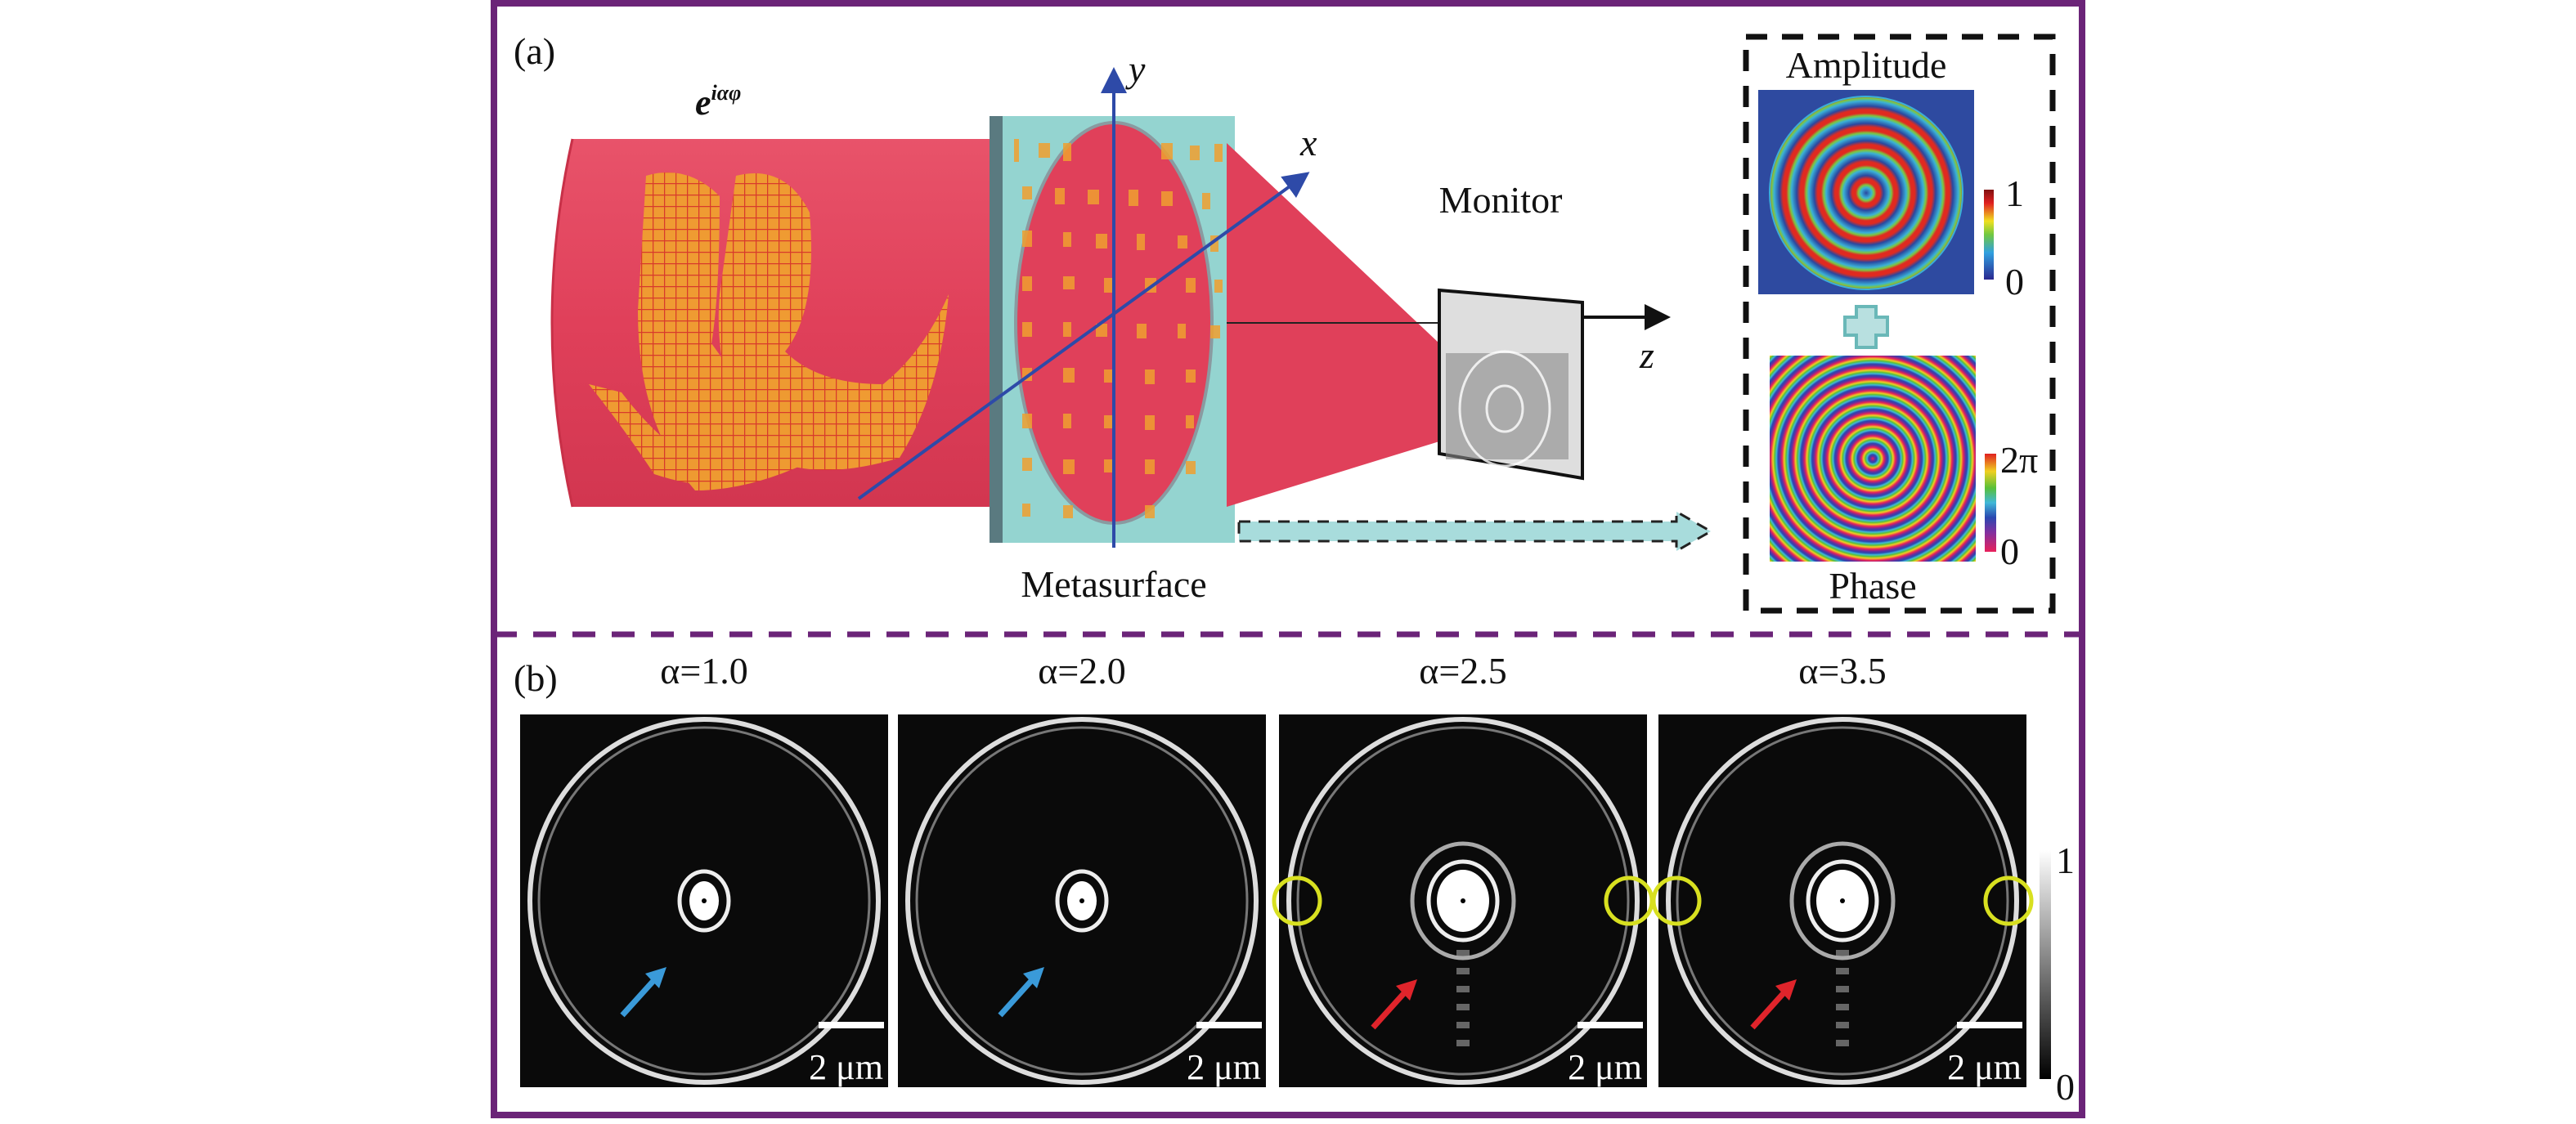 The height and width of the screenshot is (1124, 2576). What do you see at coordinates (2014, 193) in the screenshot?
I see `amplitude-cbar-max: 1` at bounding box center [2014, 193].